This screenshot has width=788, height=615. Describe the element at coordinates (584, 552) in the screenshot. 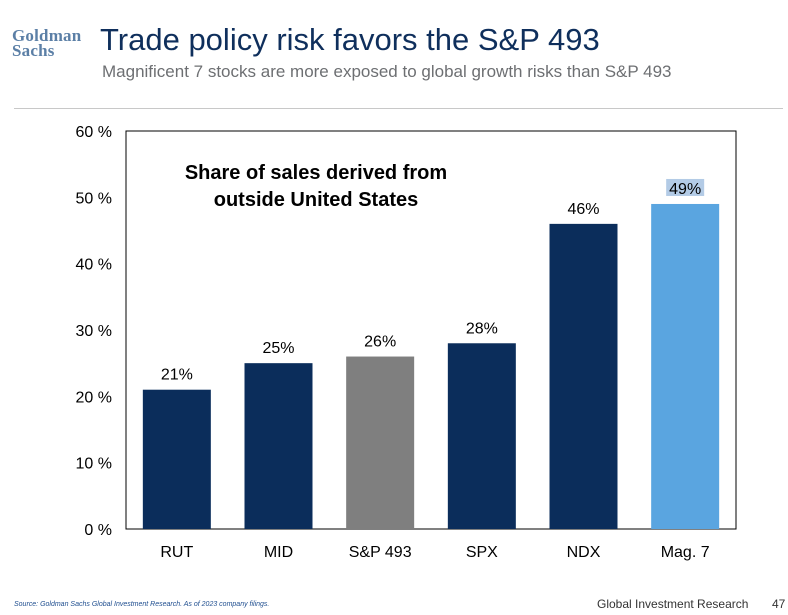

I see `x-tick-label: NDX` at that location.